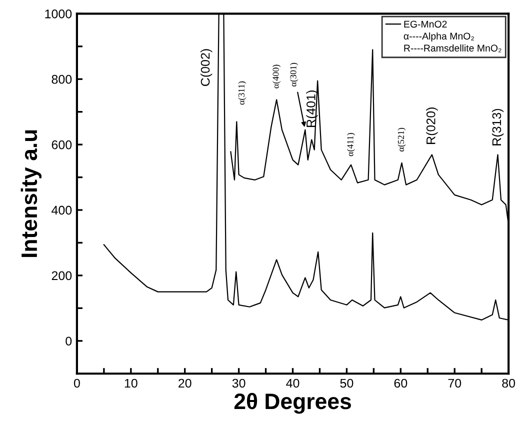 Image resolution: width=520 pixels, height=427 pixels. What do you see at coordinates (351, 144) in the screenshot?
I see `annotation: α(411)` at bounding box center [351, 144].